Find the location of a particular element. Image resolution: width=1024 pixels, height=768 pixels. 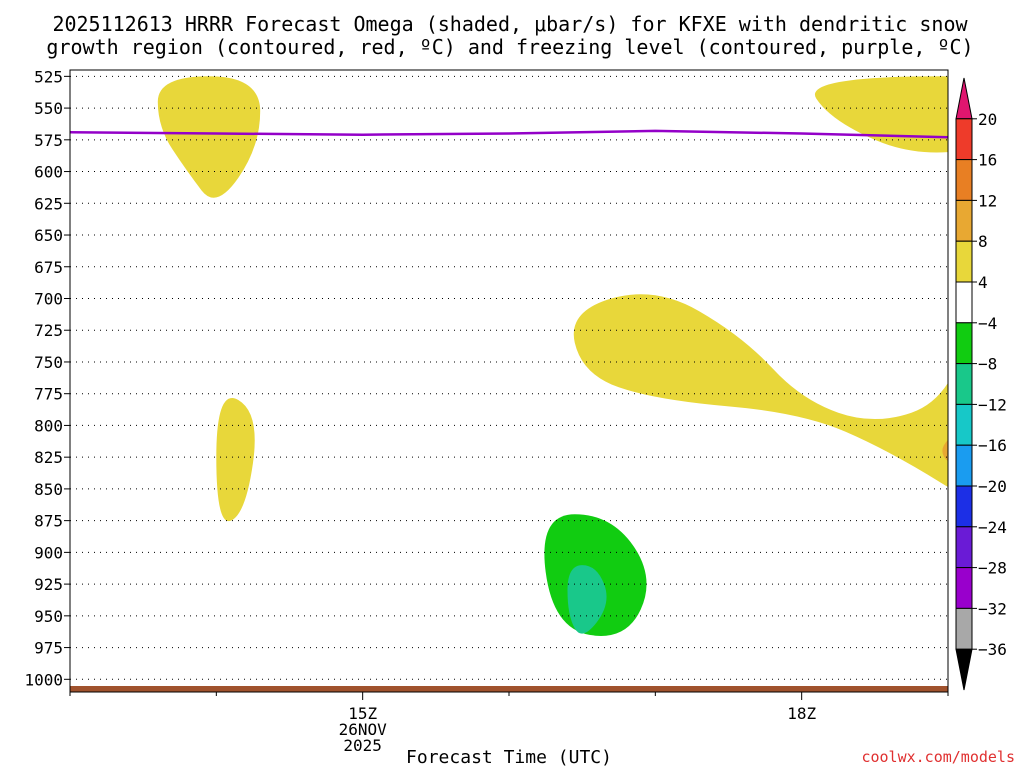

x-axis-label: Forecast Time (UTC) is located at coordinates (509, 757).